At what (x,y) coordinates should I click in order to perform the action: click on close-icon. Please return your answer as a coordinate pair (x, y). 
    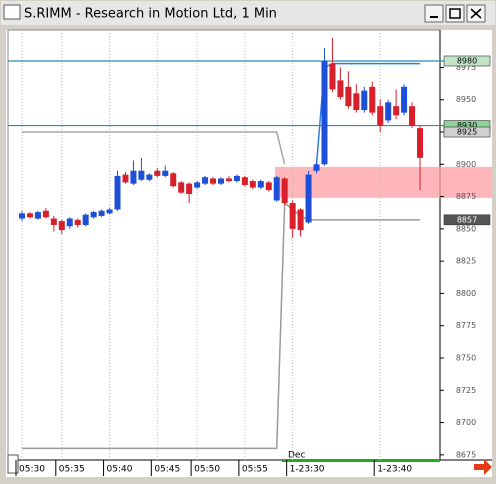
    Looking at the image, I should click on (476, 13).